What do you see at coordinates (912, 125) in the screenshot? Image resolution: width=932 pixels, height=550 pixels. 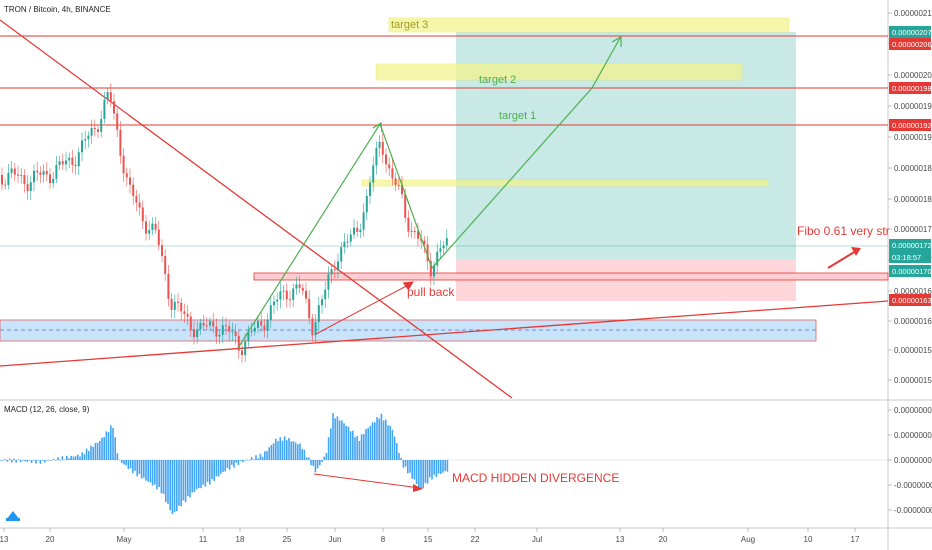 I see `price-tag-label: 0.00000192` at bounding box center [912, 125].